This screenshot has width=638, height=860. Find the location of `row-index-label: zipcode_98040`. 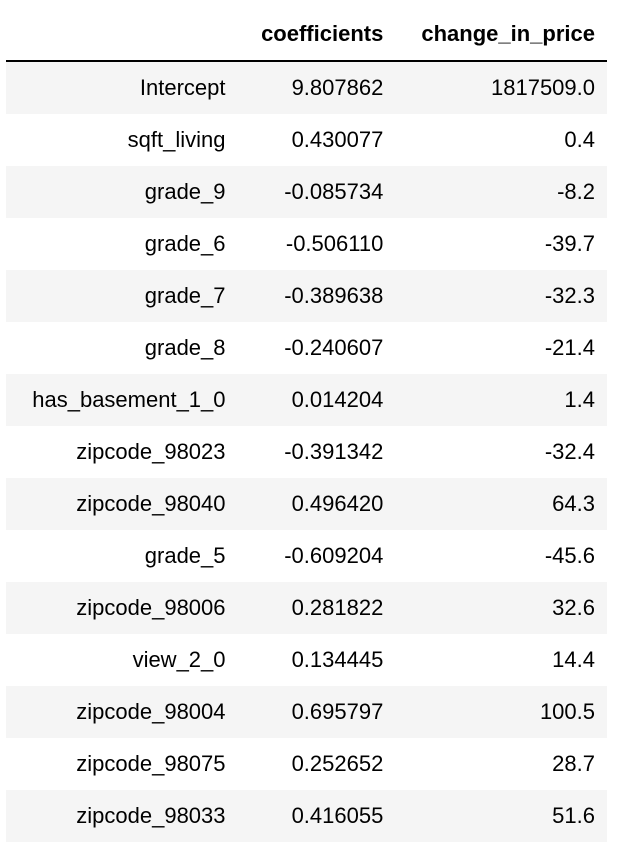

row-index-label: zipcode_98040 is located at coordinates (151, 503).